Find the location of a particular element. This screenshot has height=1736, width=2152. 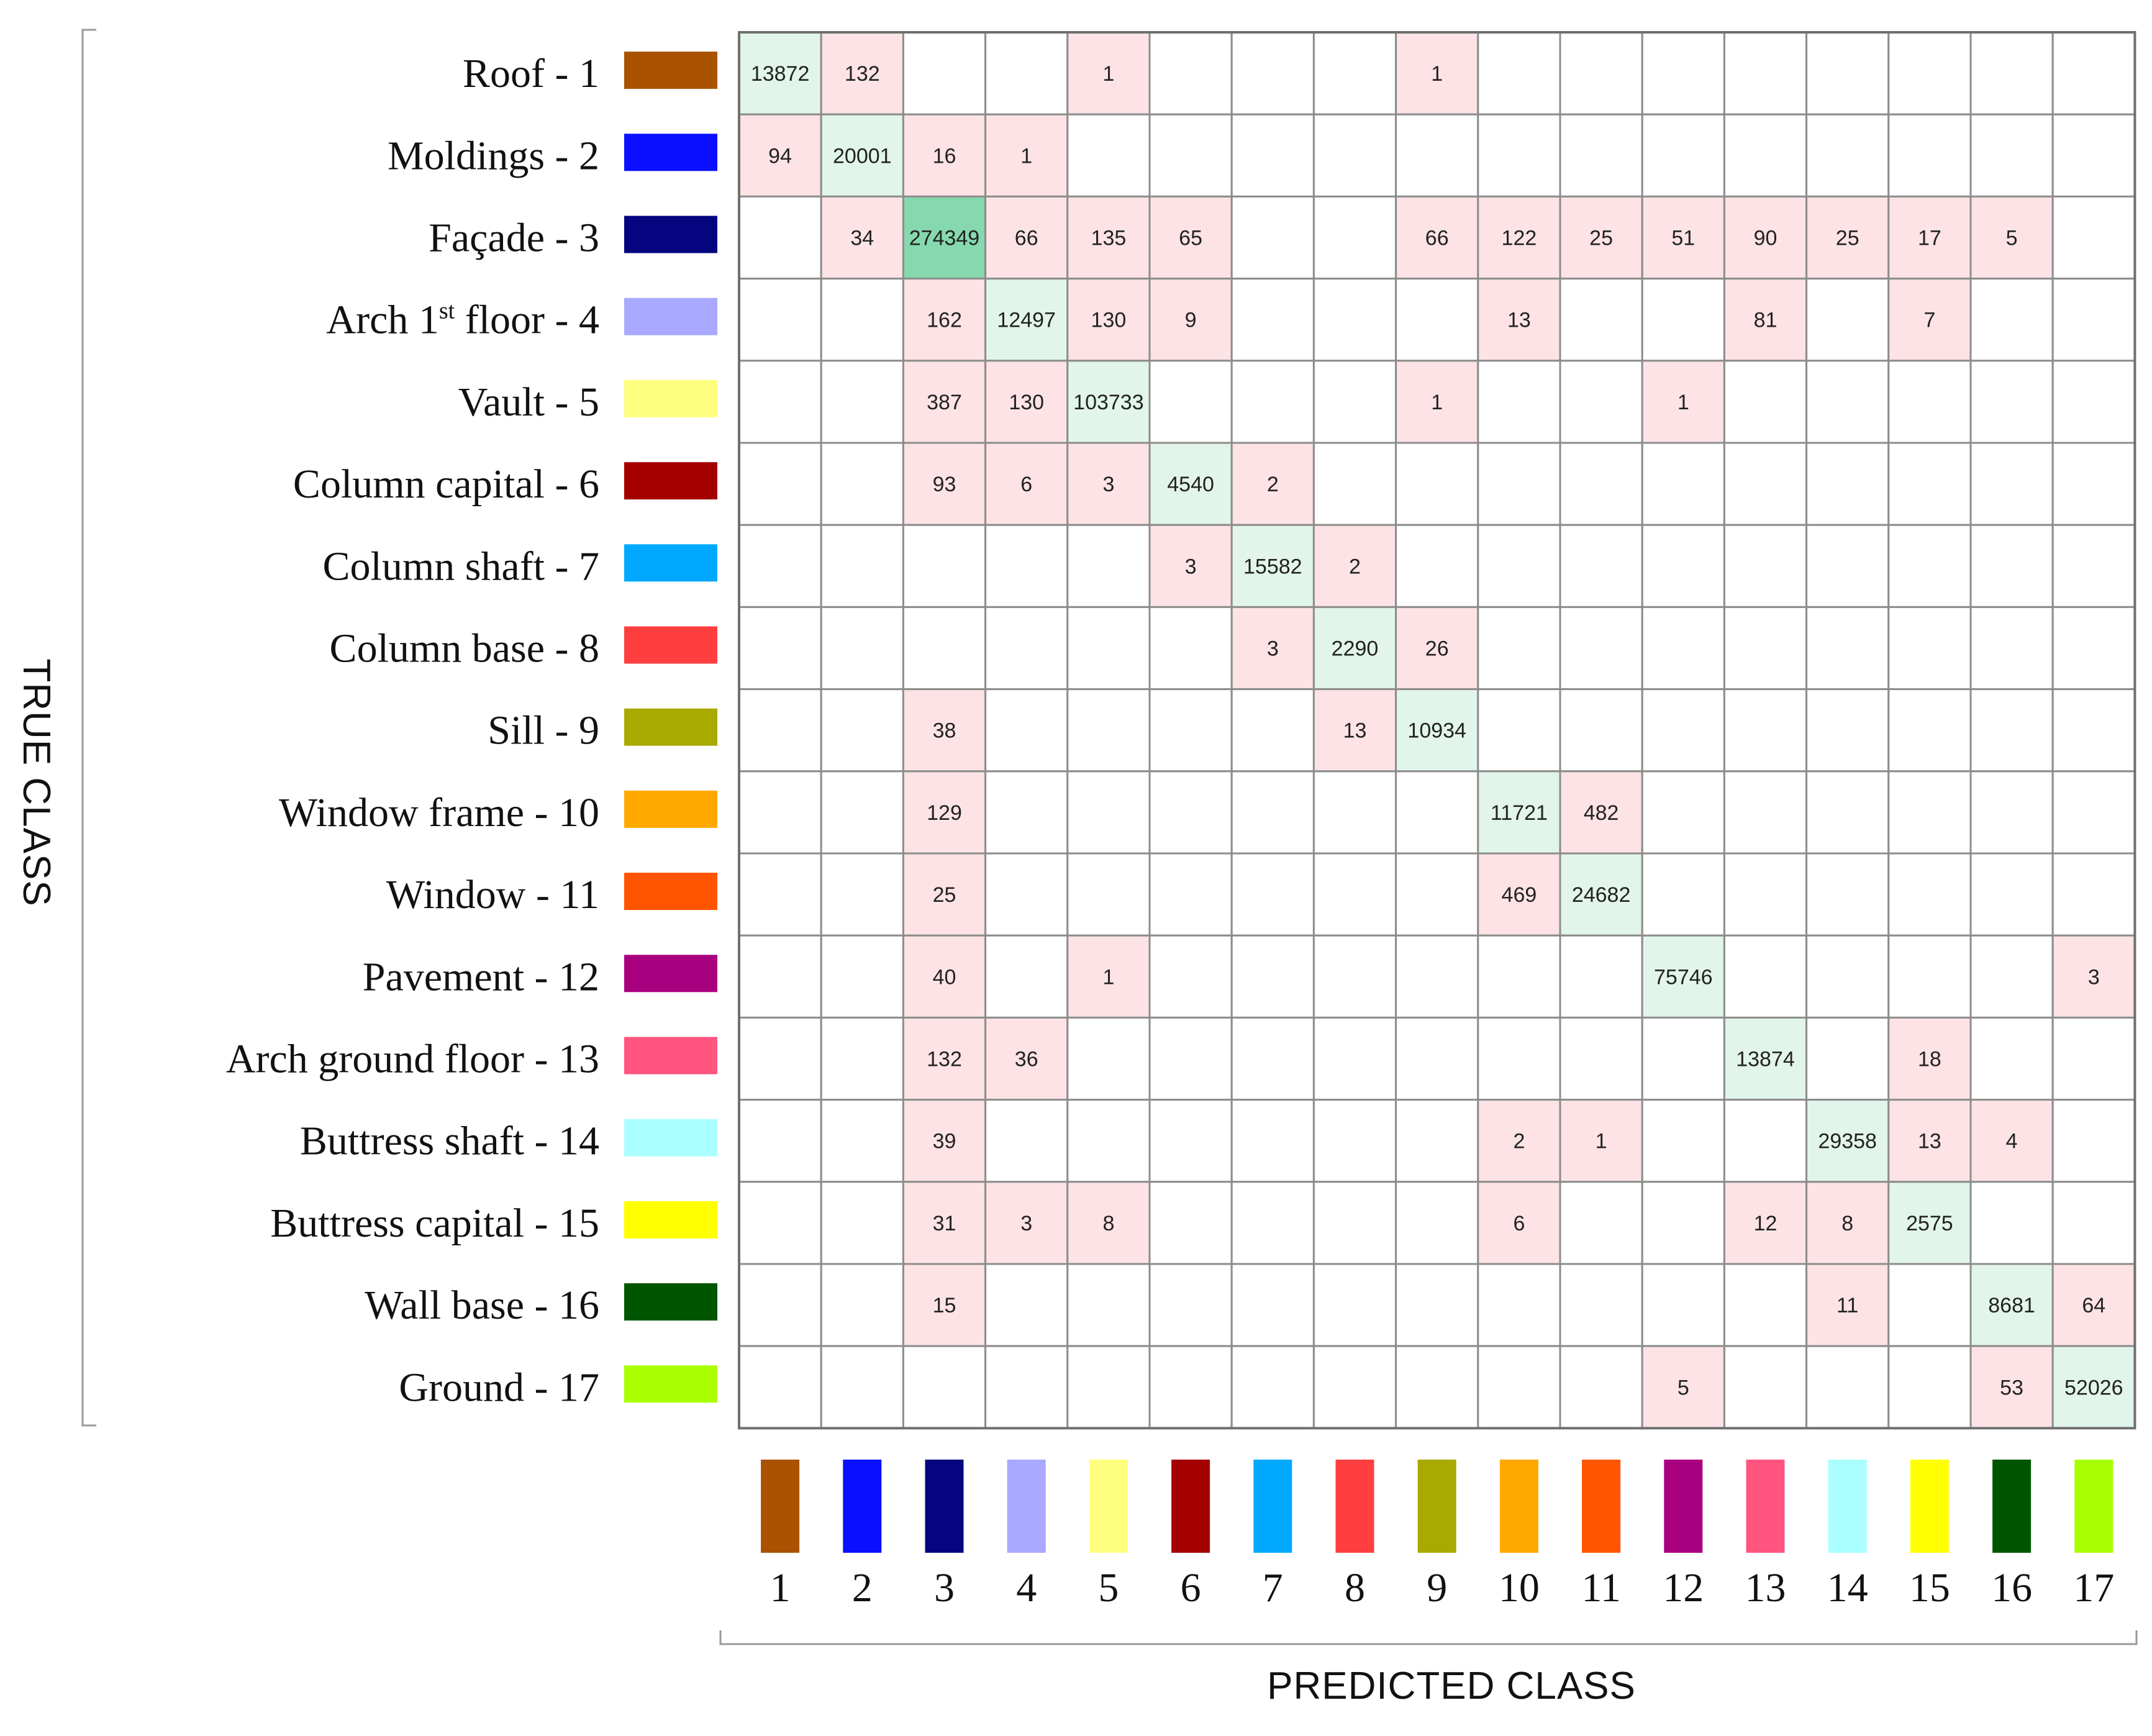

cell-value-r3-c13: 90 is located at coordinates (1766, 238).